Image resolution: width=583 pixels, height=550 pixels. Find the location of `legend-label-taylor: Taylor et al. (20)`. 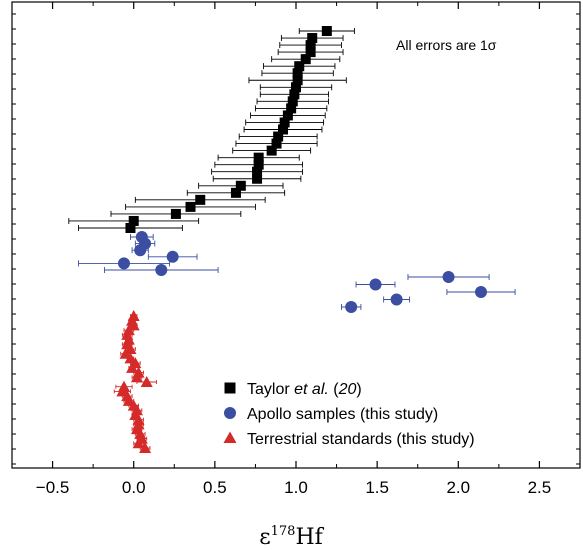

legend-label-taylor: Taylor et al. (20) is located at coordinates (304, 389).